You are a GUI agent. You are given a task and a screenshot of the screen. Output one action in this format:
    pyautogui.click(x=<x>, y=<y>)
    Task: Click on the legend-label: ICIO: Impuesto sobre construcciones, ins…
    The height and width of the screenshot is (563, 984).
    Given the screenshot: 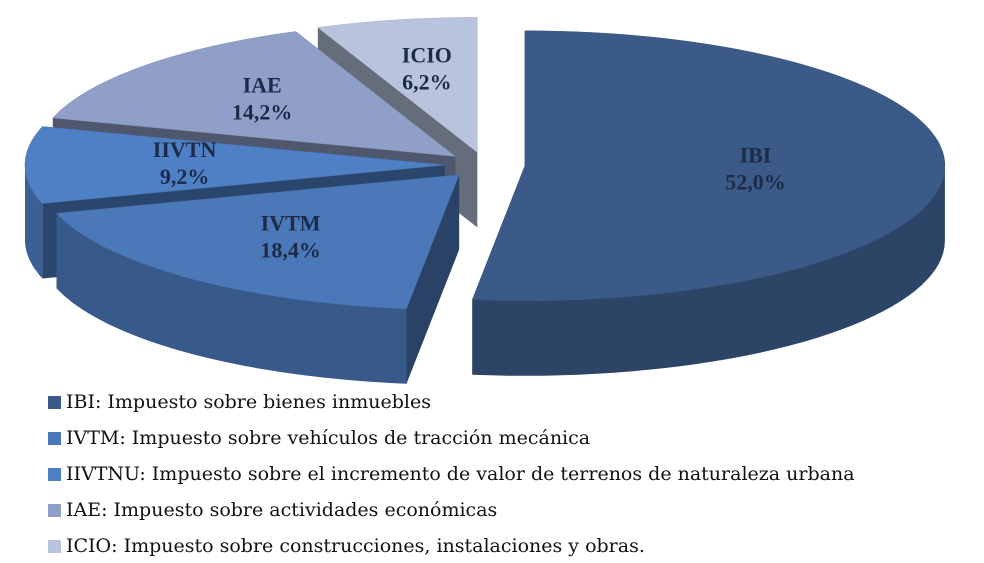 What is the action you would take?
    pyautogui.click(x=355, y=546)
    